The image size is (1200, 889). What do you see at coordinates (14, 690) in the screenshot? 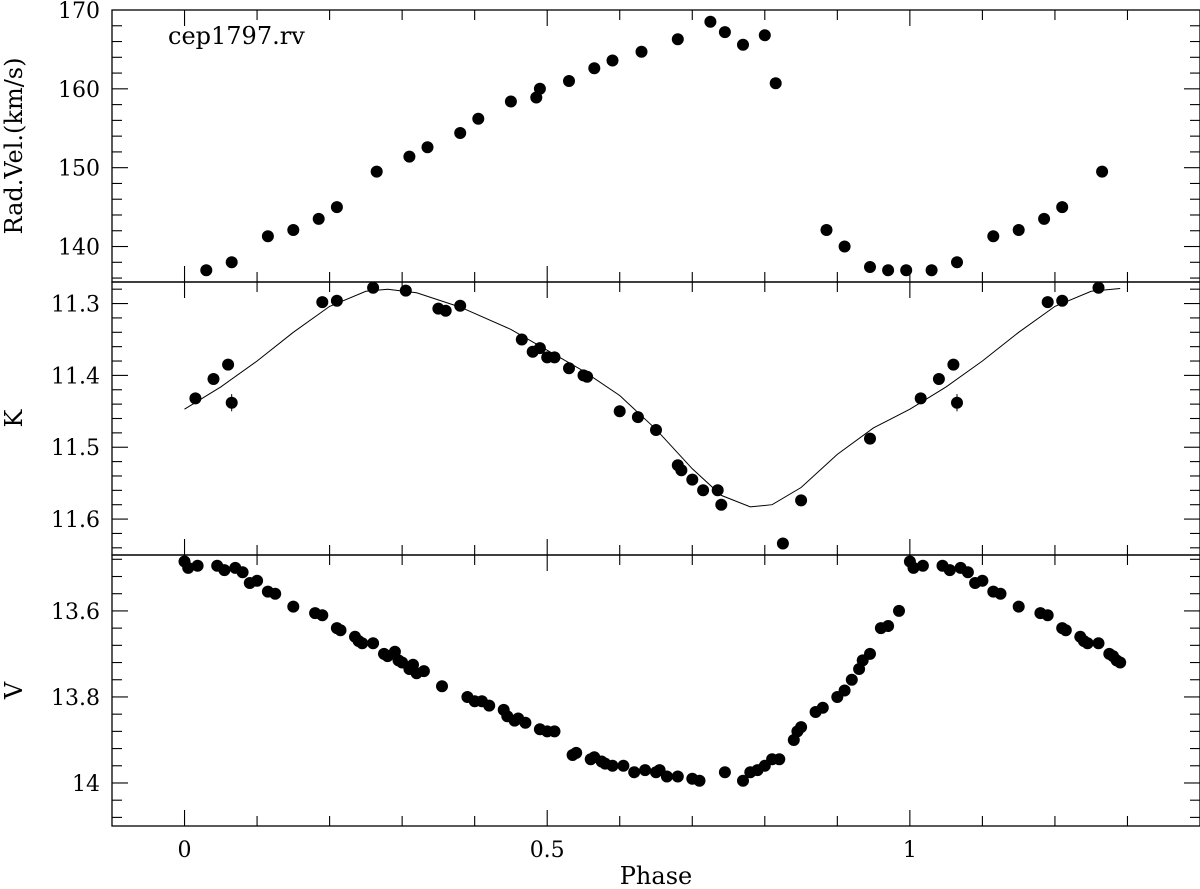
I see `v-y-axis-title: V` at bounding box center [14, 690].